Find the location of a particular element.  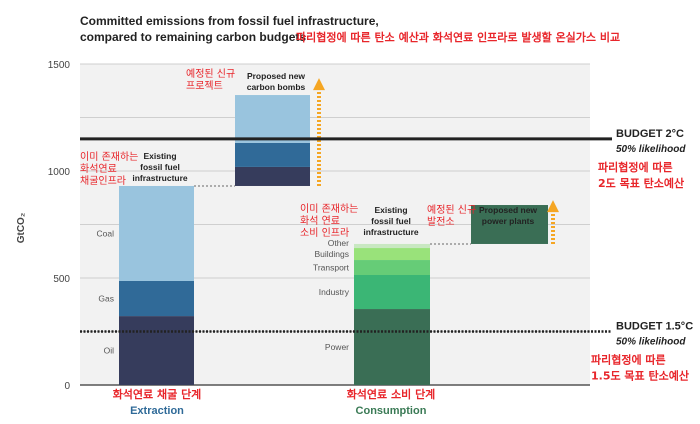

segment-label: Other is located at coordinates (338, 243).